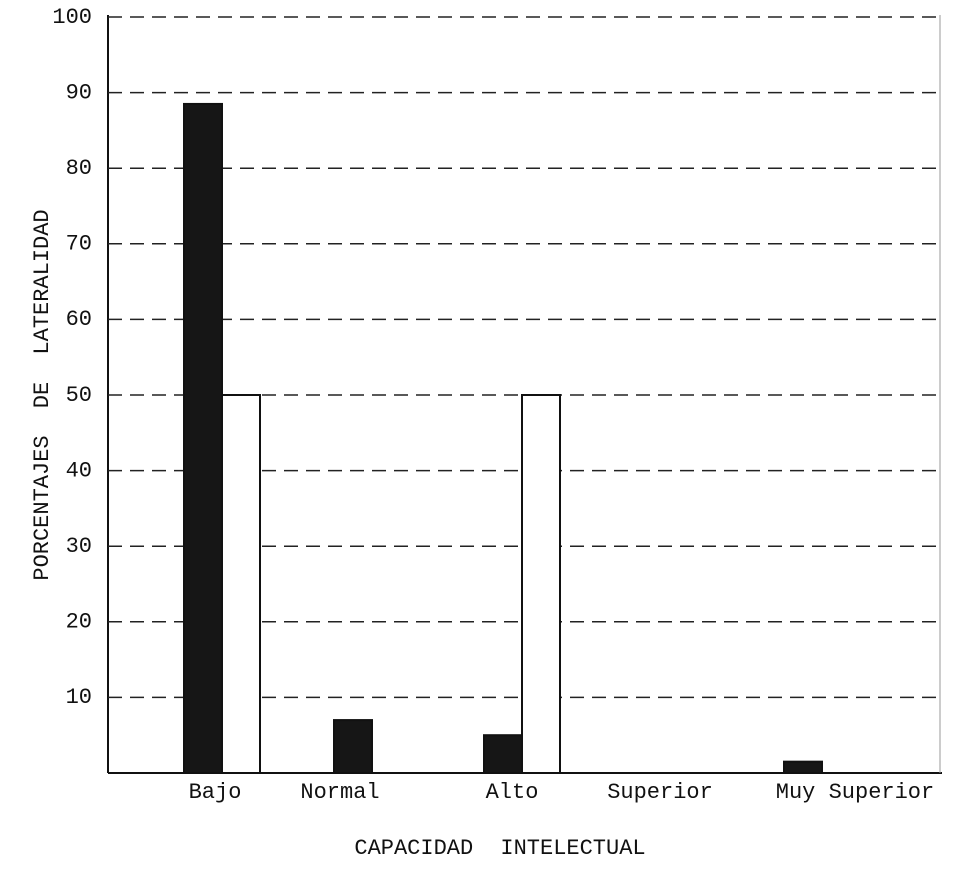 Image resolution: width=968 pixels, height=888 pixels. What do you see at coordinates (499, 848) in the screenshot?
I see `x-axis-label: CAPACIDAD INTELECTUAL` at bounding box center [499, 848].